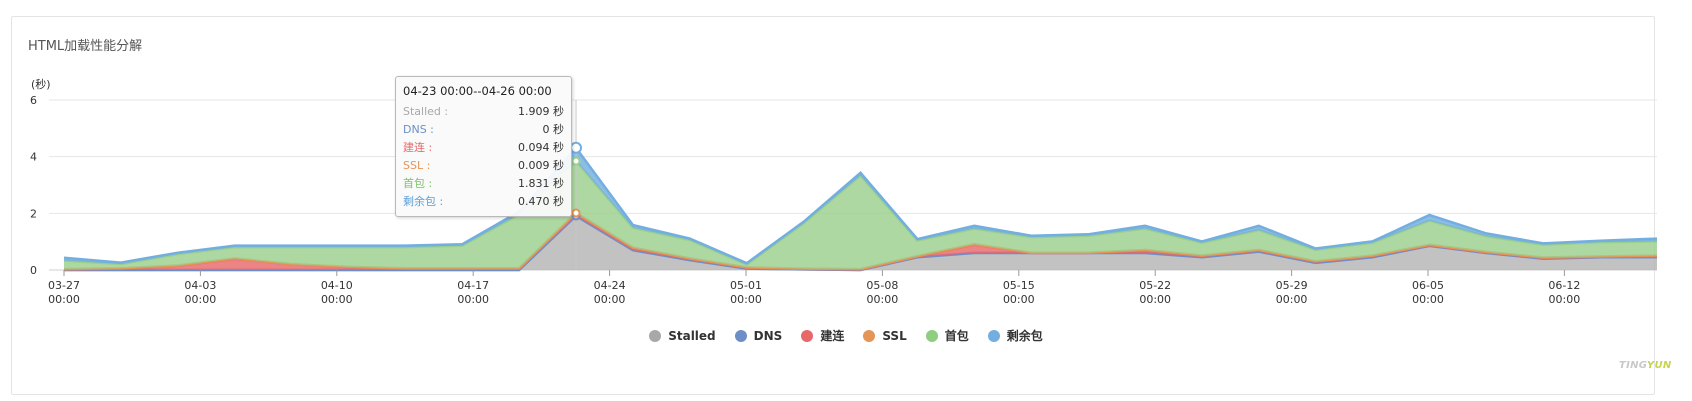 This screenshot has height=401, width=1692. Describe the element at coordinates (483, 184) in the screenshot. I see `tooltip-row: 首包 : 1.831 秒` at that location.